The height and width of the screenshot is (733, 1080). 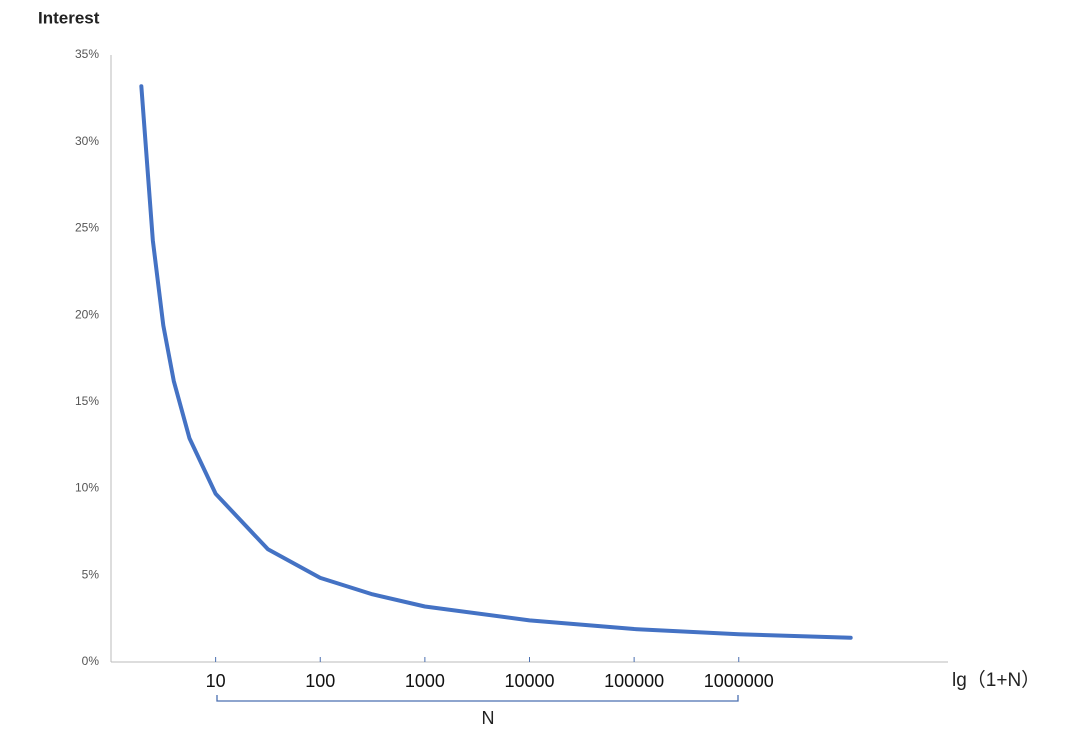 What do you see at coordinates (87, 314) in the screenshot?
I see `y-tick-label: 20%` at bounding box center [87, 314].